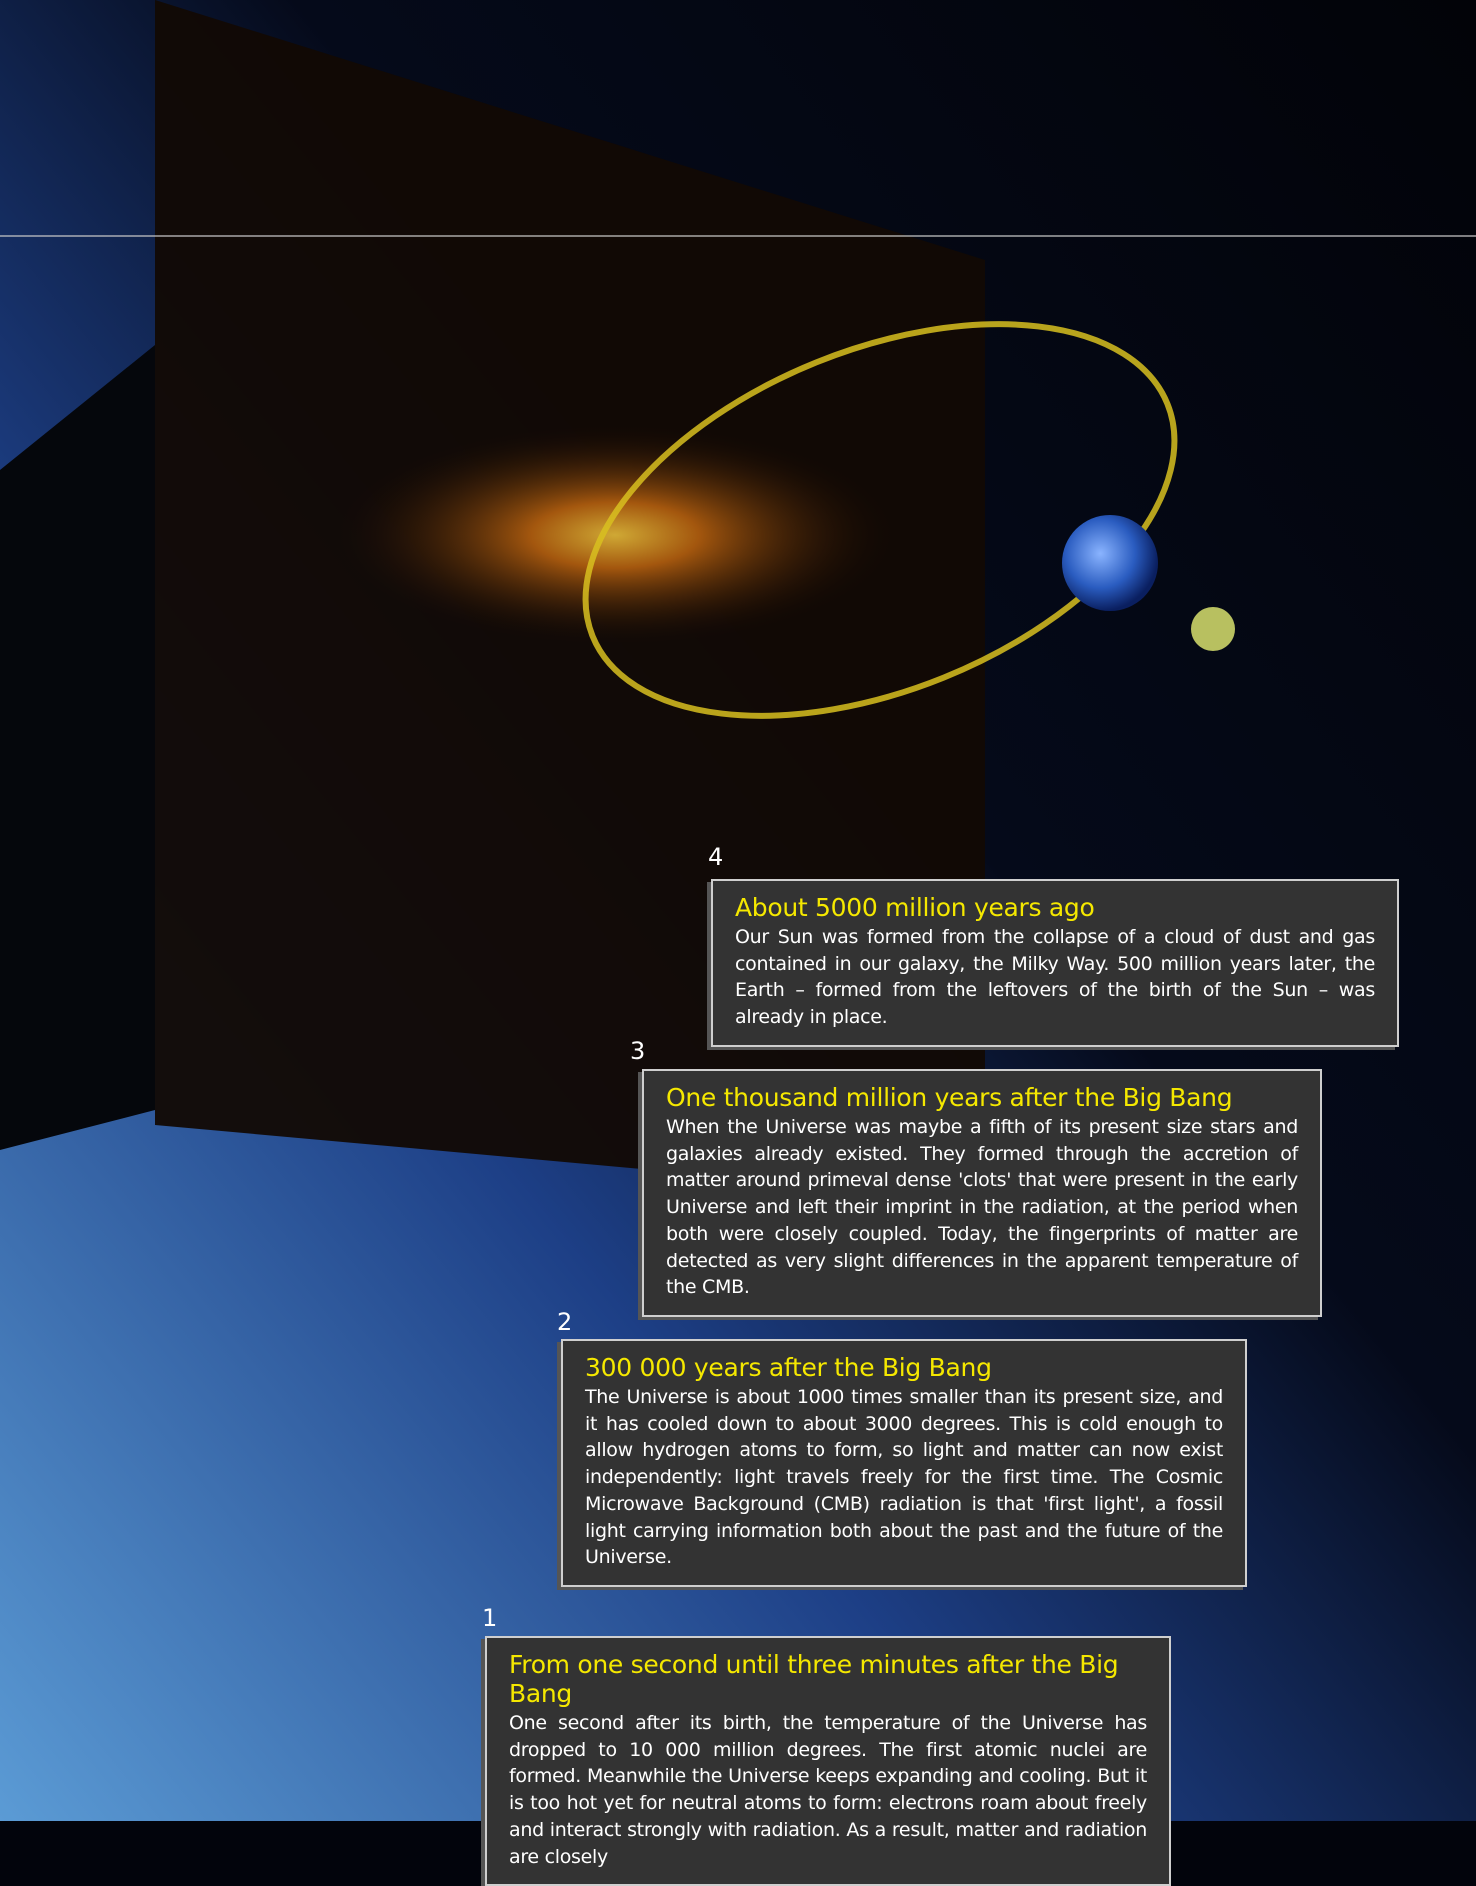 Image resolution: width=1476 pixels, height=1886 pixels. Describe the element at coordinates (915, 907) in the screenshot. I see `step-title: About 5000 million years ago` at that location.